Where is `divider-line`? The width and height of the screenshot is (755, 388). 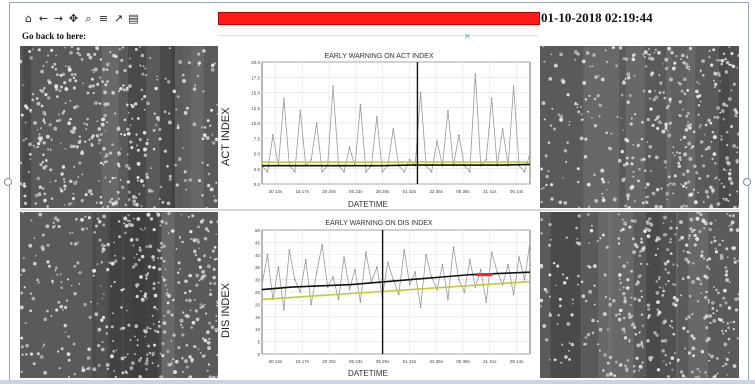
divider-line is located at coordinates (378, 35).